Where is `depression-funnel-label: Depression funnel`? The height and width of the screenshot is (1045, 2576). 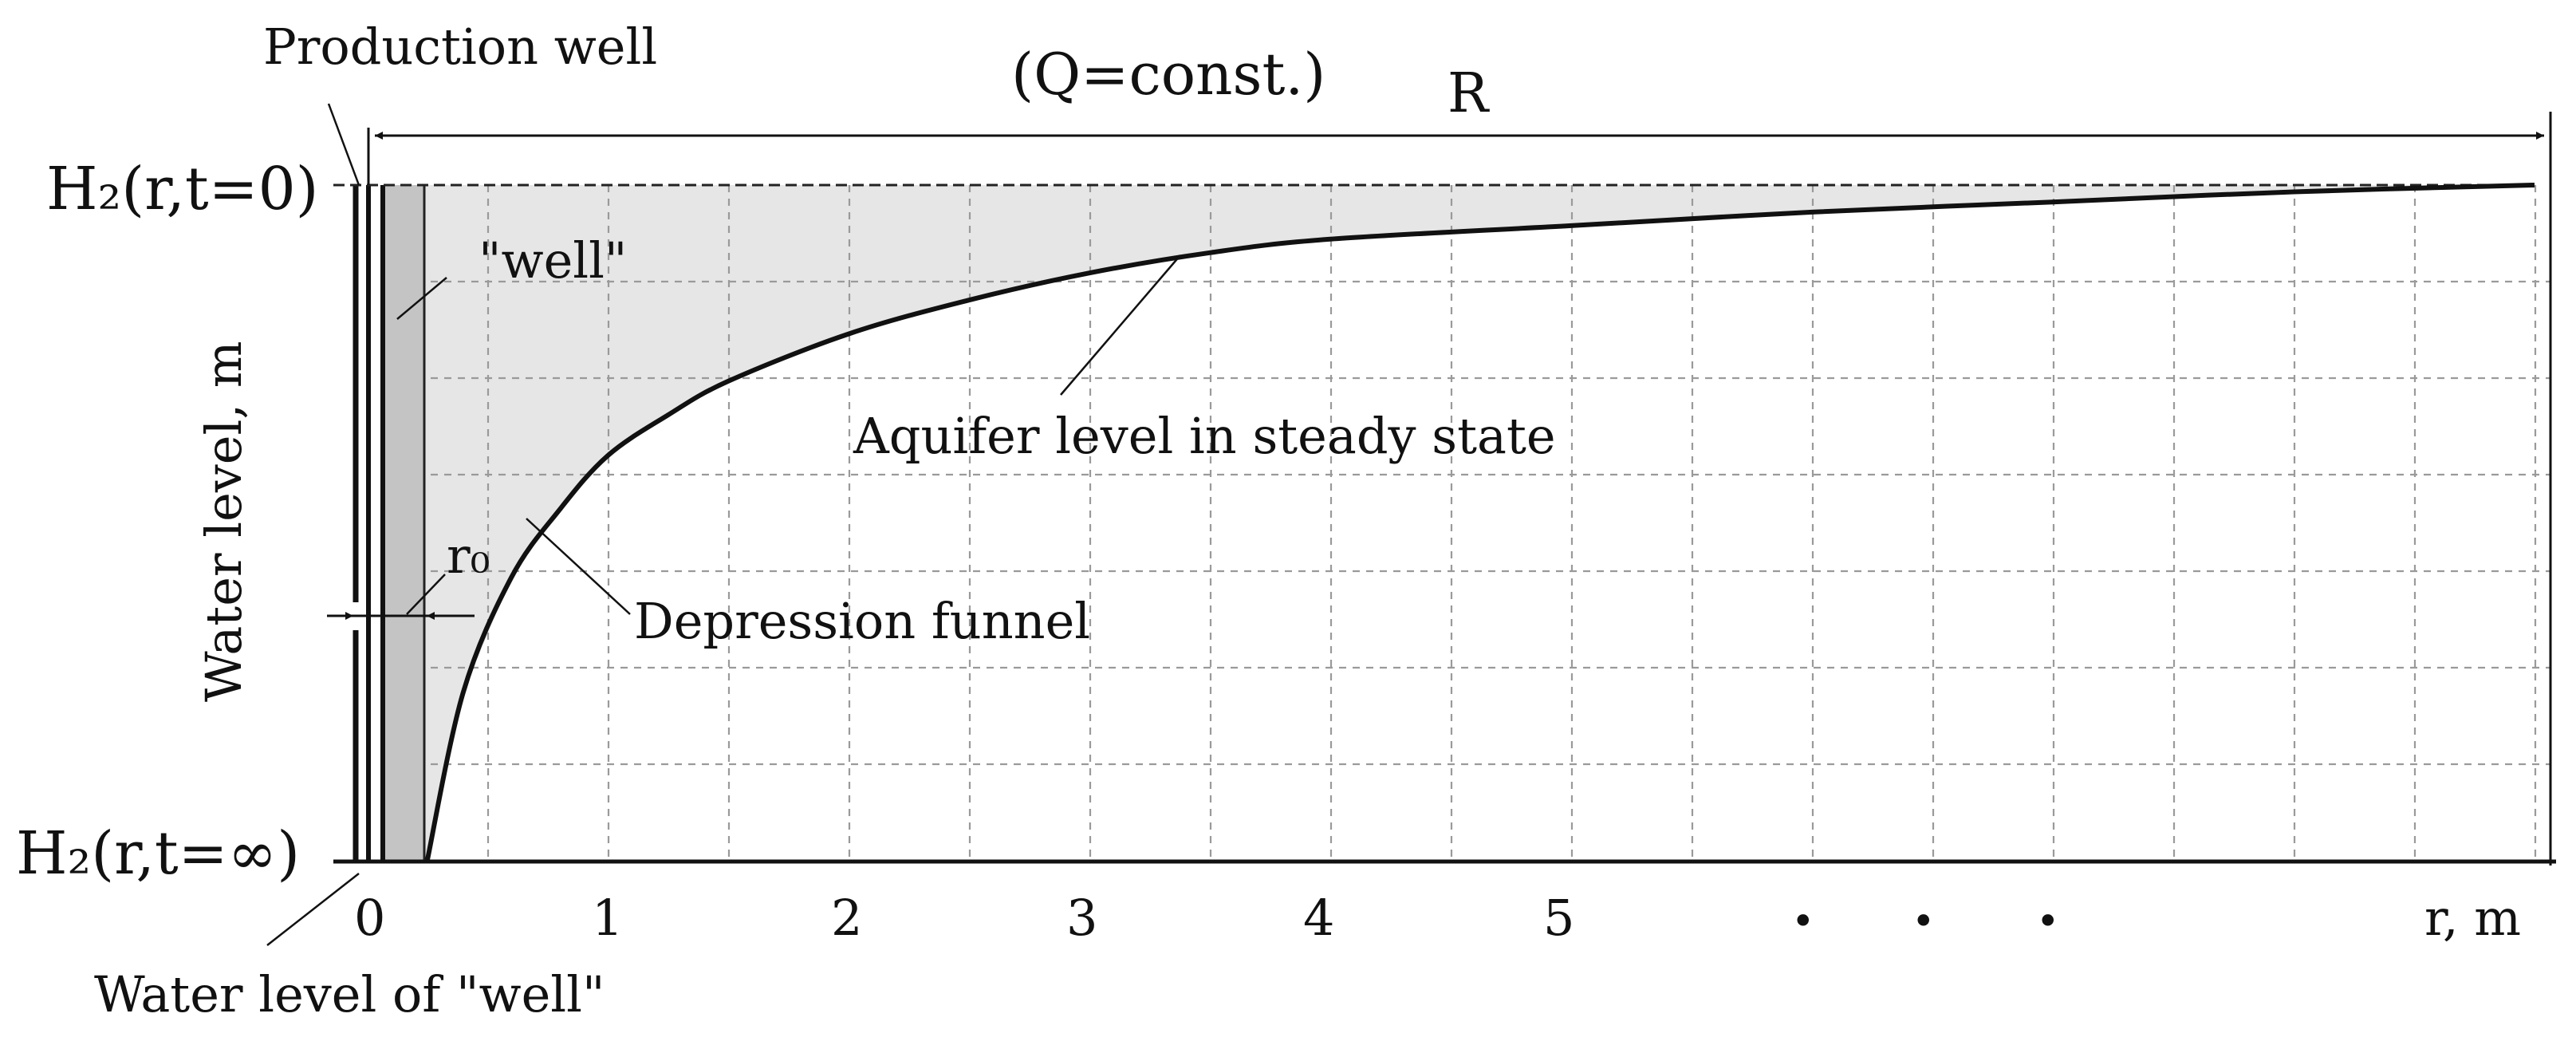 depression-funnel-label: Depression funnel is located at coordinates (862, 621).